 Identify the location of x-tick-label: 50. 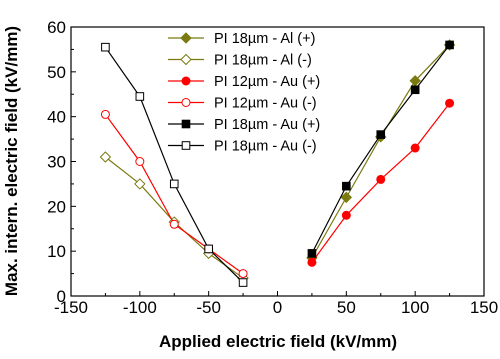
(346, 307).